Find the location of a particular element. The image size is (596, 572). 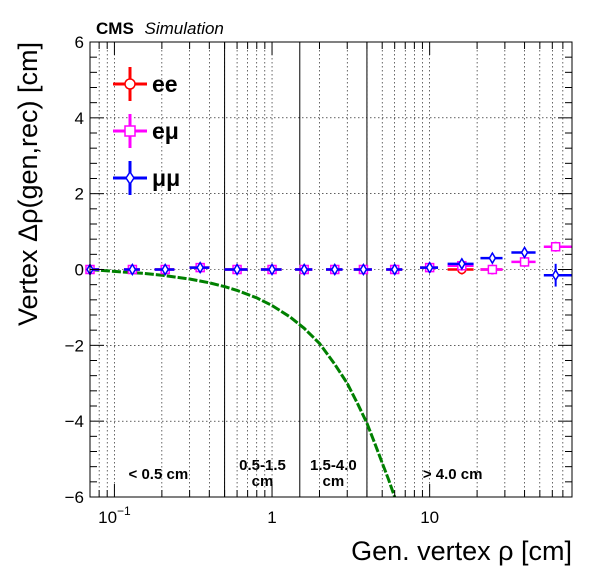

x-tick-label-exponent: −1 is located at coordinates (124, 511).